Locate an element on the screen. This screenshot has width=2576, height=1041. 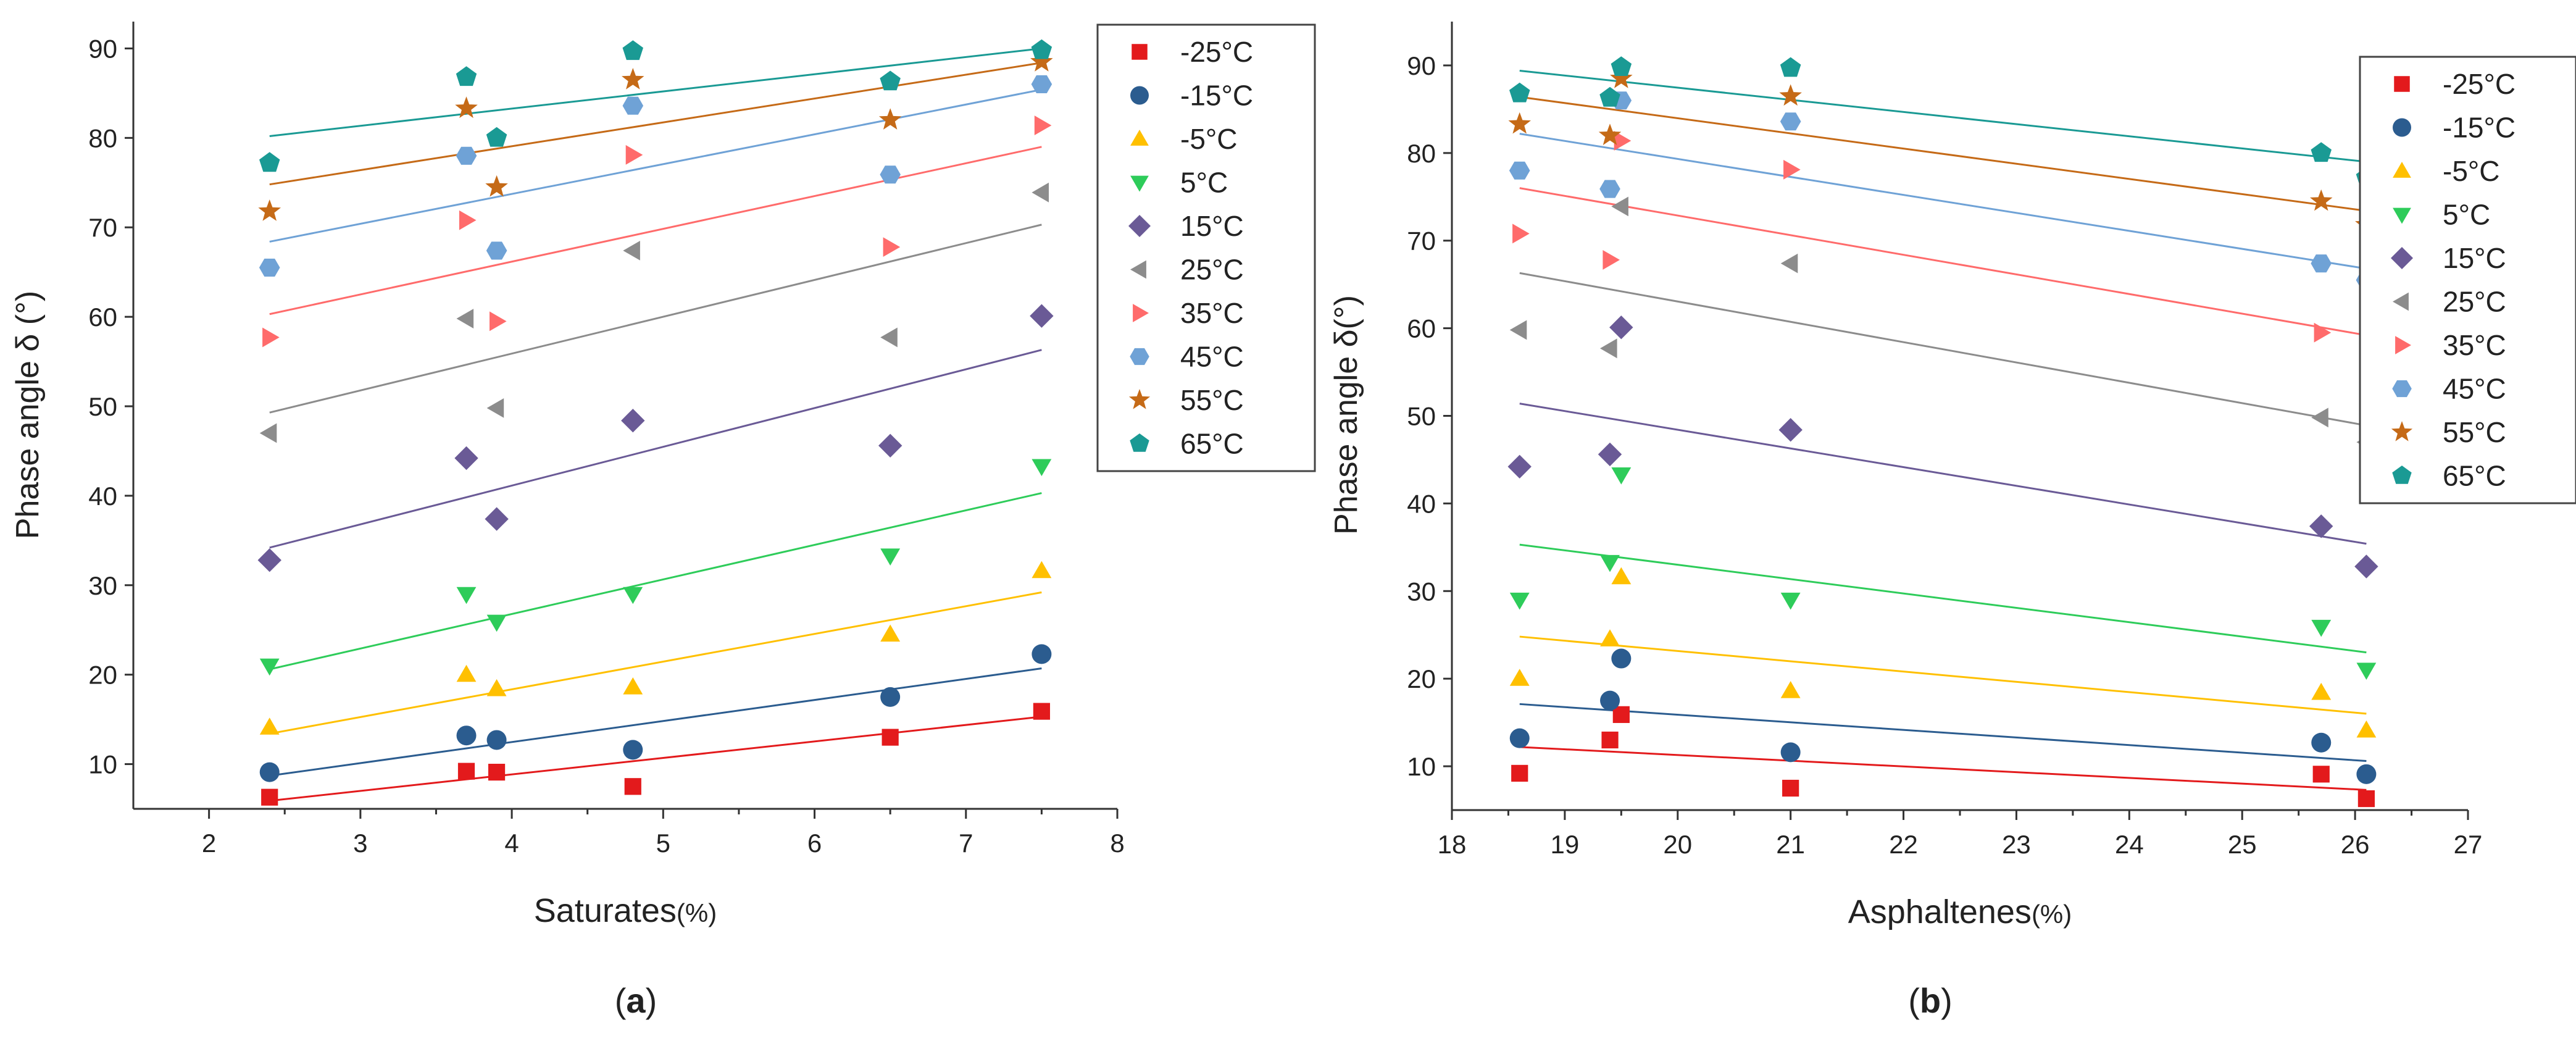
panel-b-legend-label: 25°C is located at coordinates (2474, 302).